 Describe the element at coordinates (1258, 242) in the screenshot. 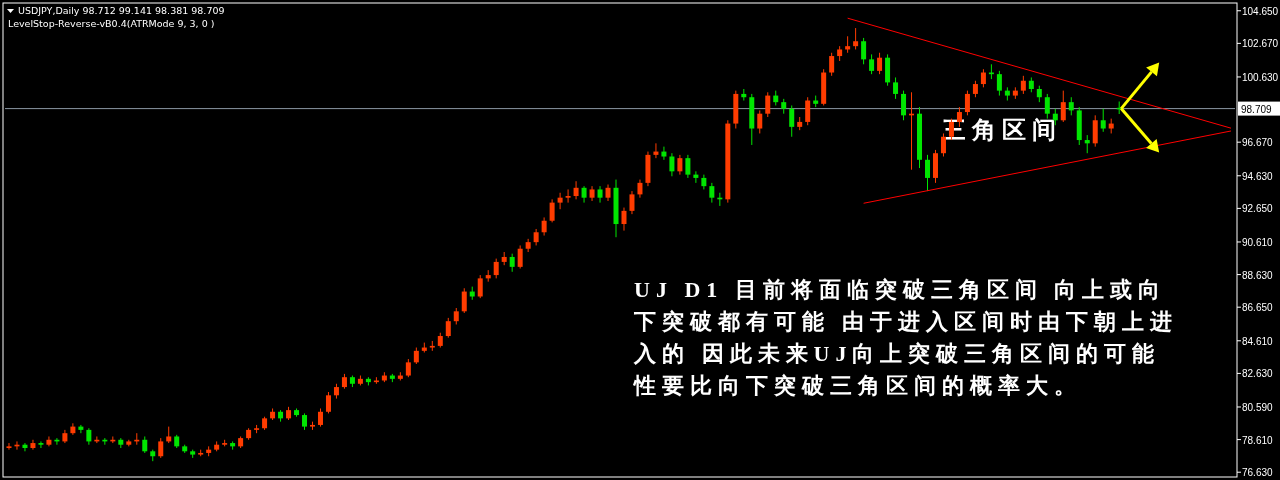

I see `y-tick-label: 90.610` at that location.